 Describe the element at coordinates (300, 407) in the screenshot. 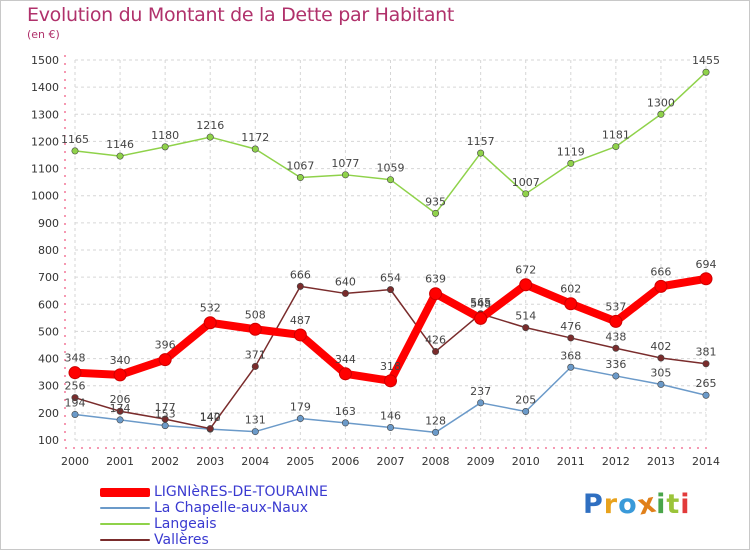

I see `data-label: 179` at that location.